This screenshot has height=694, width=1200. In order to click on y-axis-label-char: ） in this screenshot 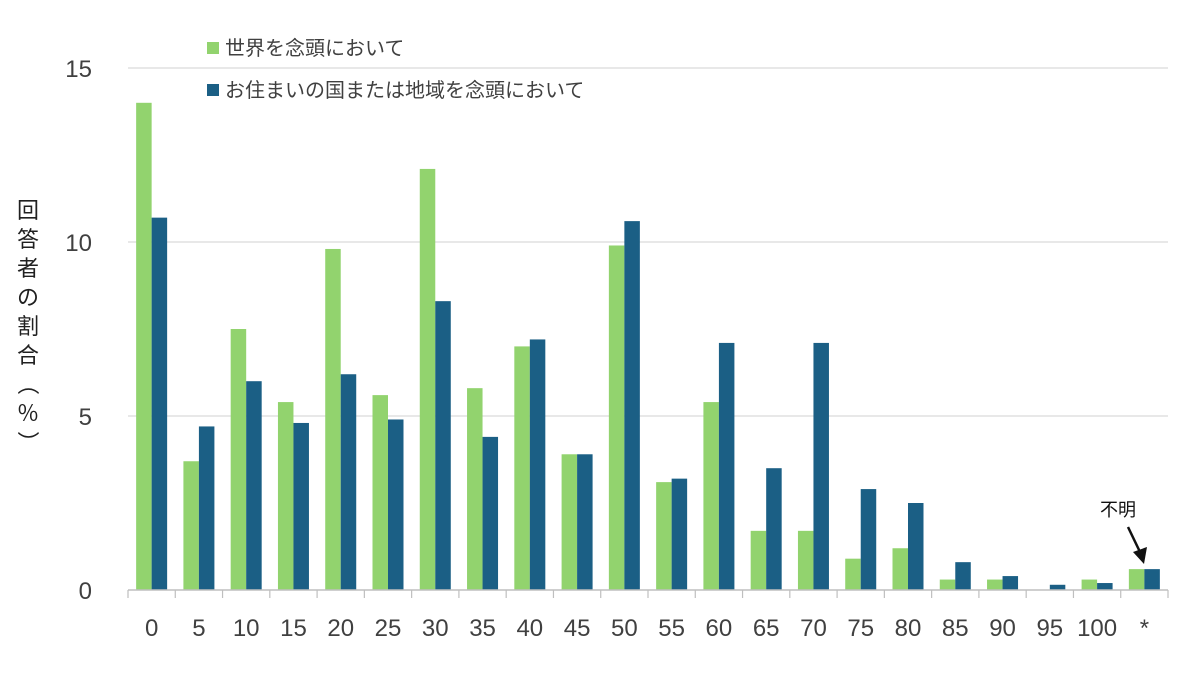, I will do `click(26, 442)`.